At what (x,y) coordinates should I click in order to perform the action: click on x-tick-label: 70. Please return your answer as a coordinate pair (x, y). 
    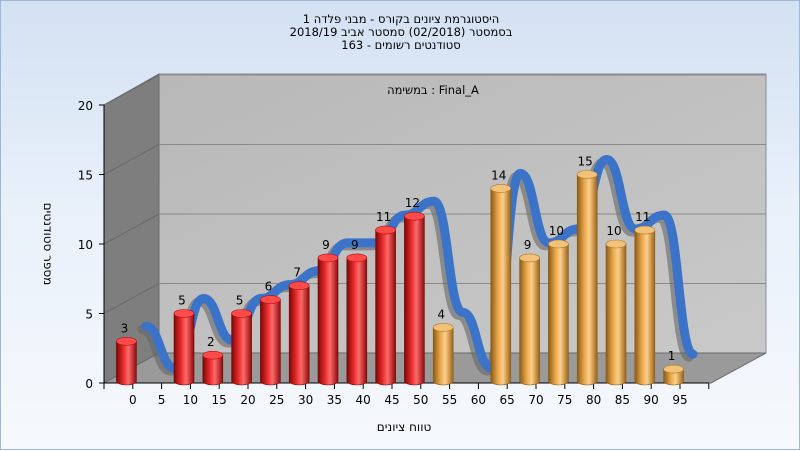
    Looking at the image, I should click on (535, 400).